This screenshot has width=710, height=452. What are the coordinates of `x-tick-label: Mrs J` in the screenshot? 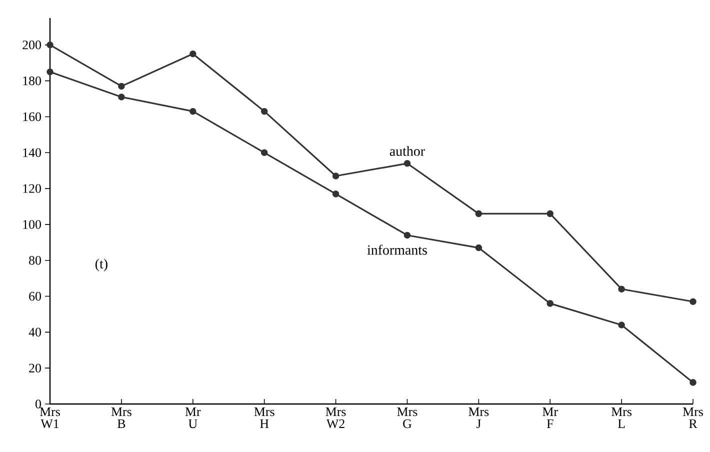 It's located at (478, 418).